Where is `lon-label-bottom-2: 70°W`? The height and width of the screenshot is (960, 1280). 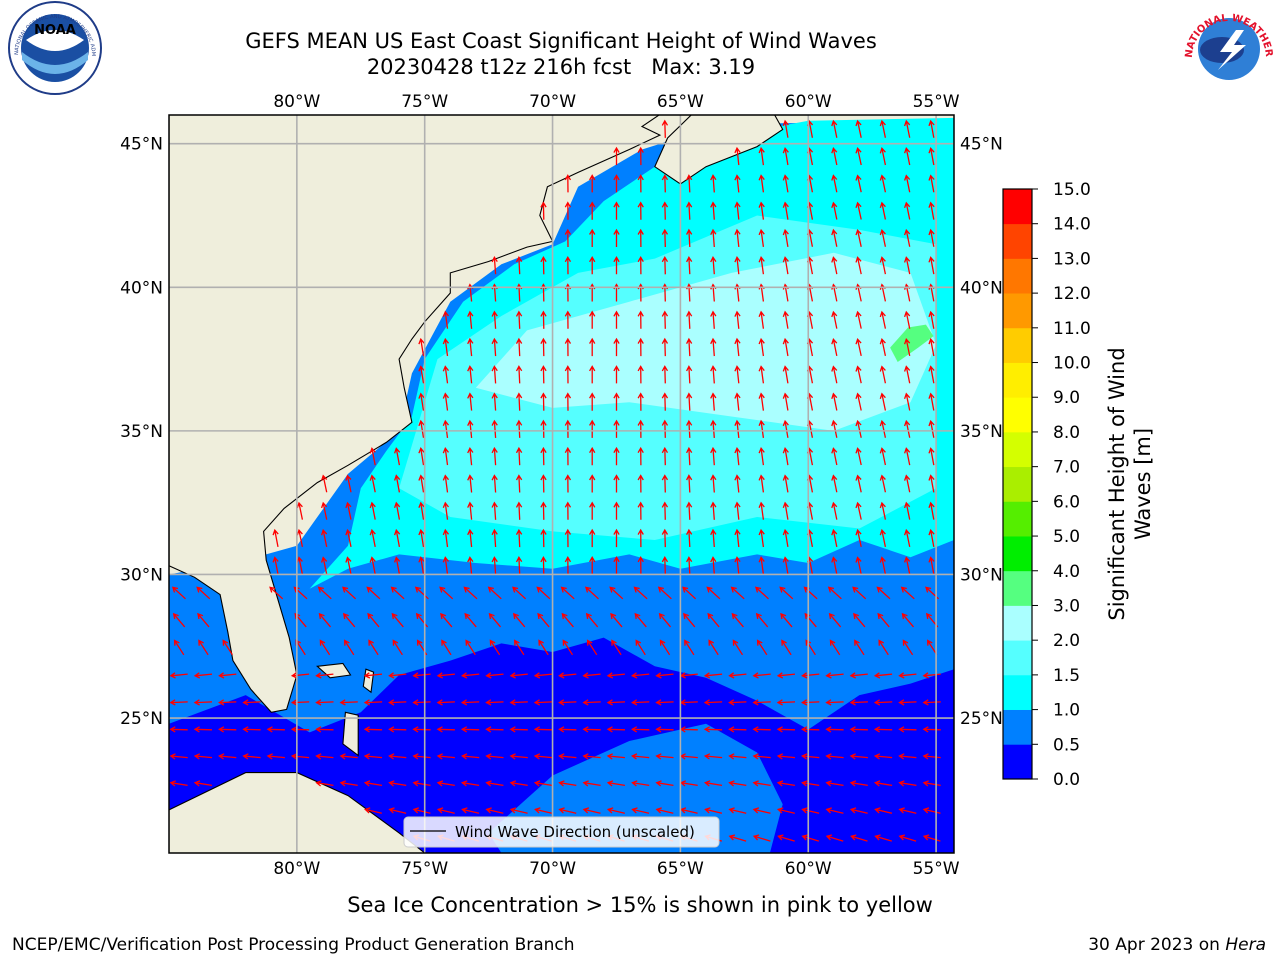 lon-label-bottom-2: 70°W is located at coordinates (552, 869).